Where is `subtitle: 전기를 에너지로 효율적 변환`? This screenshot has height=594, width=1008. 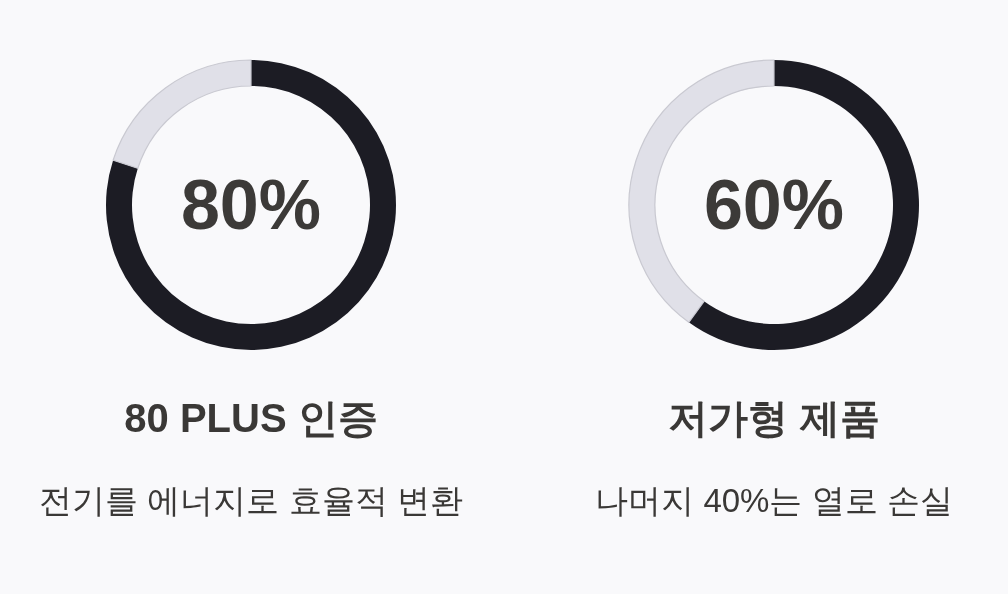 subtitle: 전기를 에너지로 효율적 변환 is located at coordinates (251, 500).